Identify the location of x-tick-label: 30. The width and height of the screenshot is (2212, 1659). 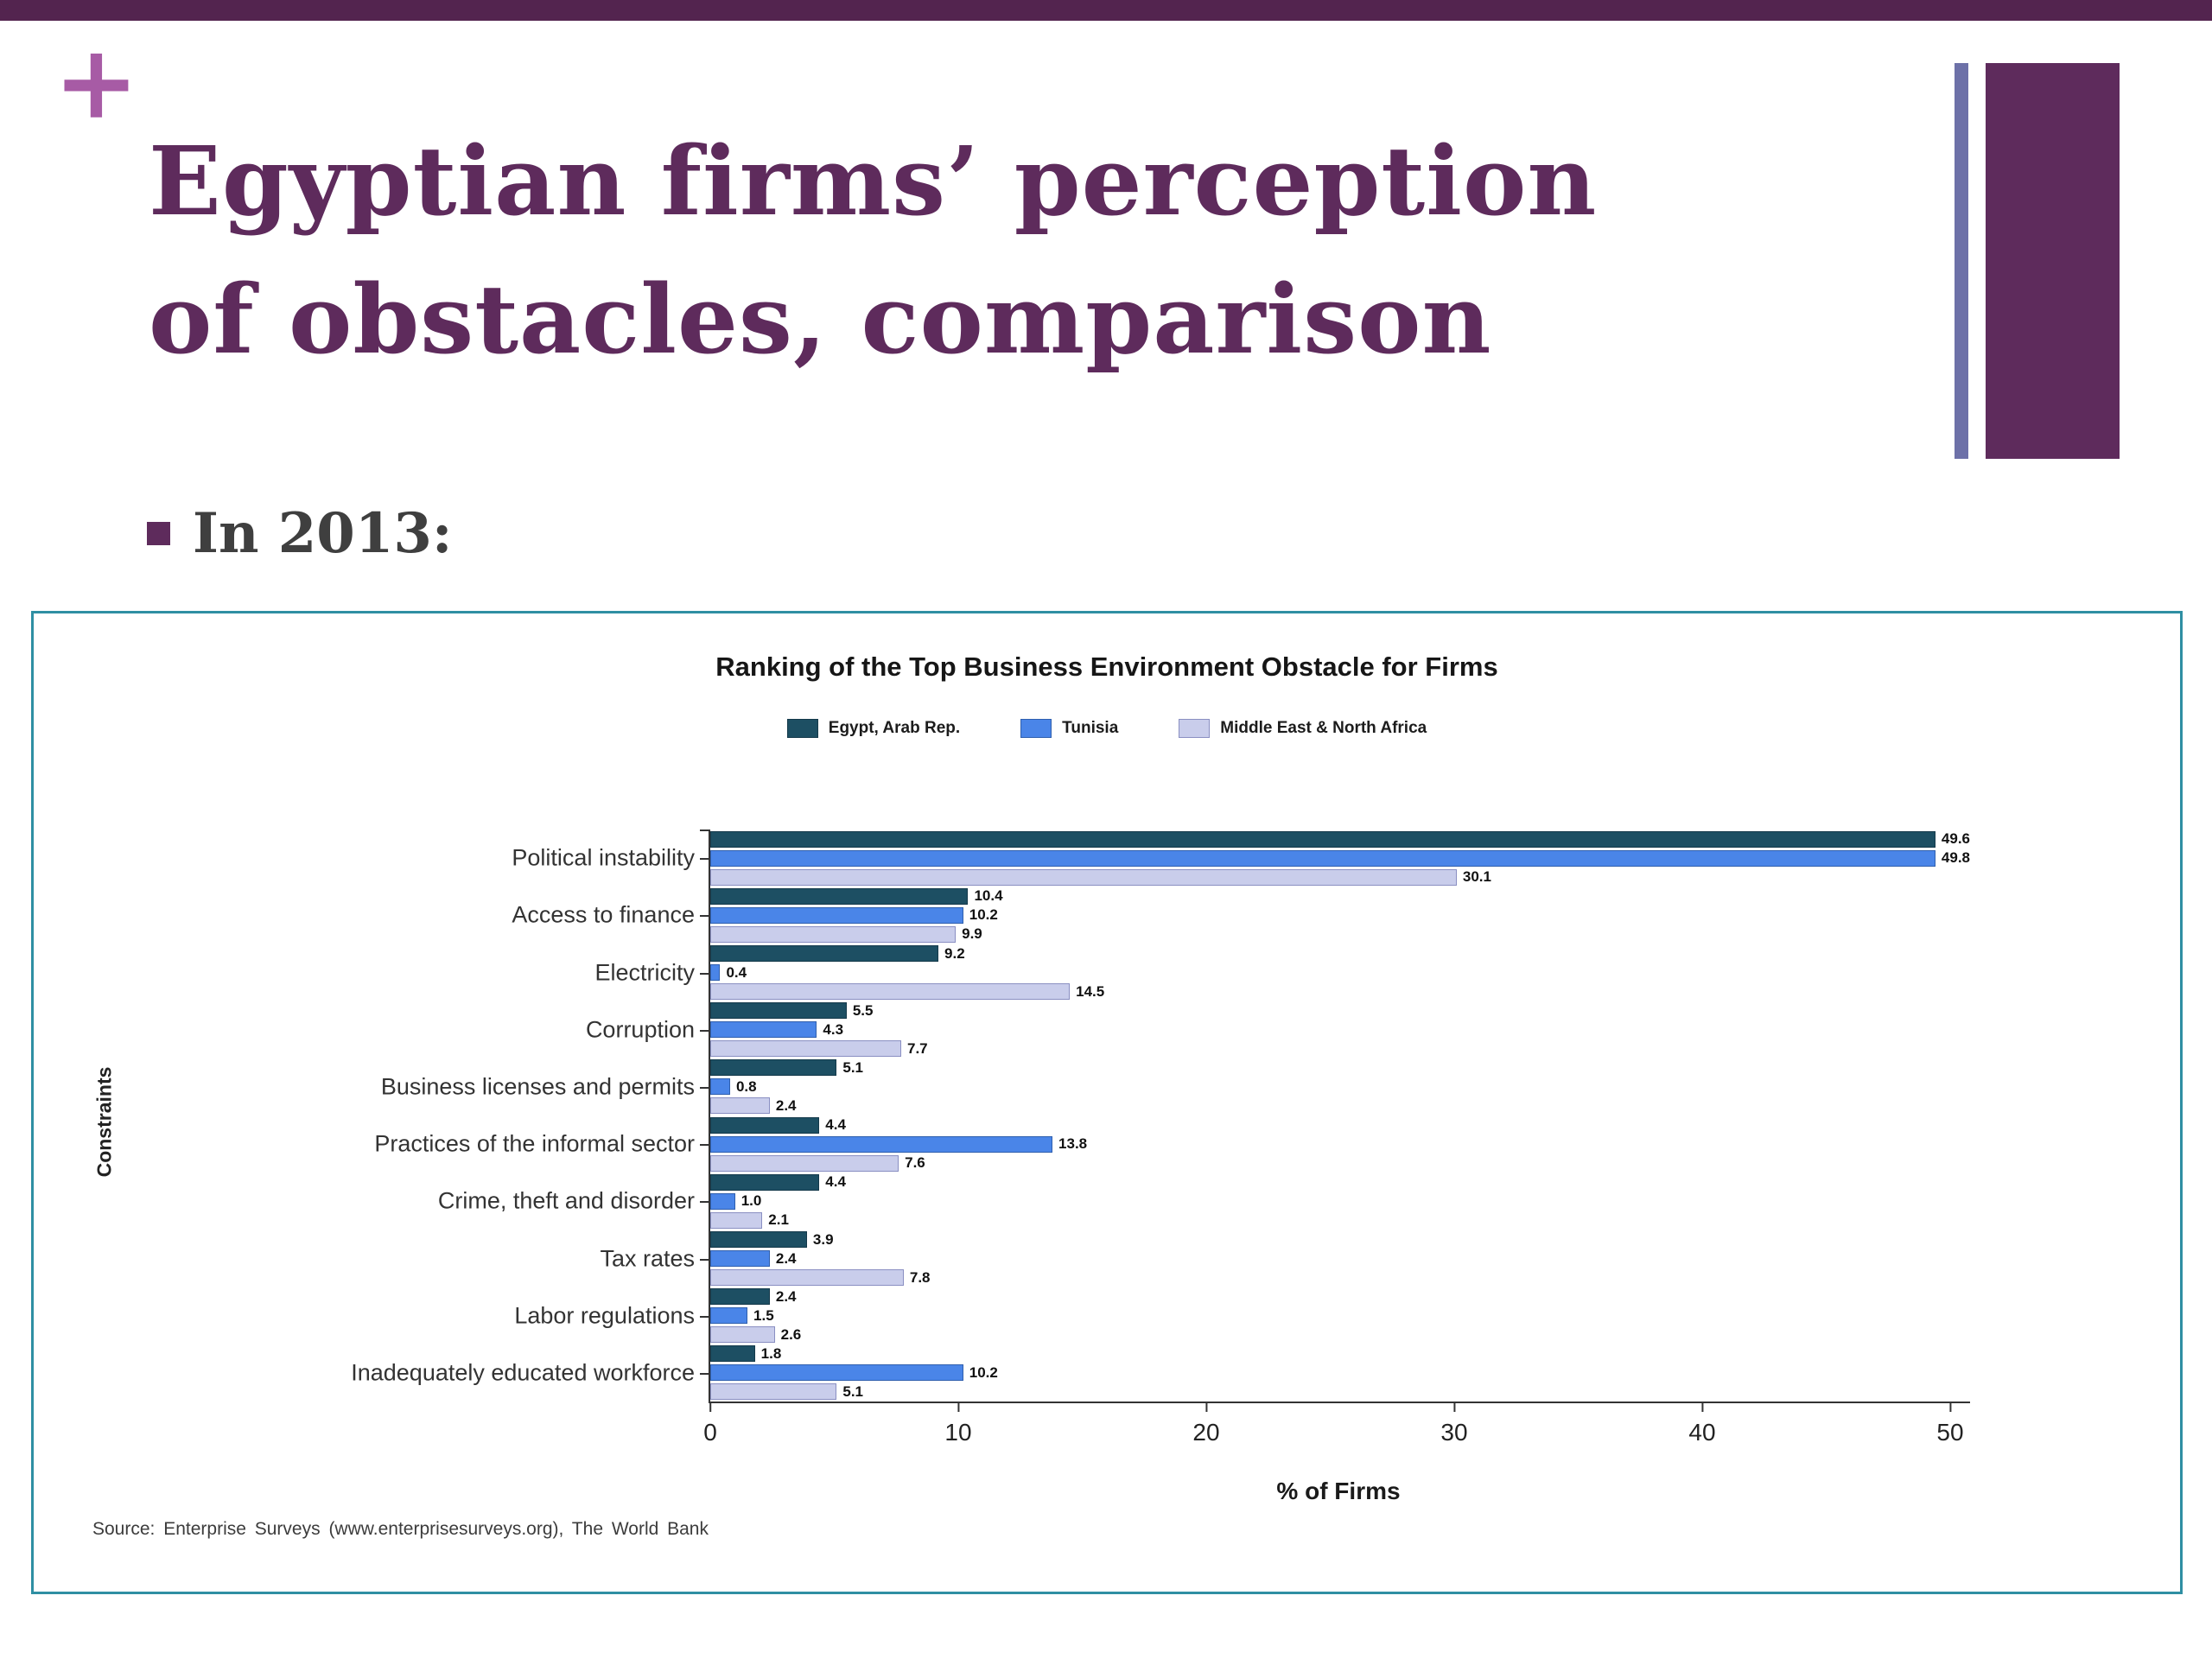
(1454, 1432).